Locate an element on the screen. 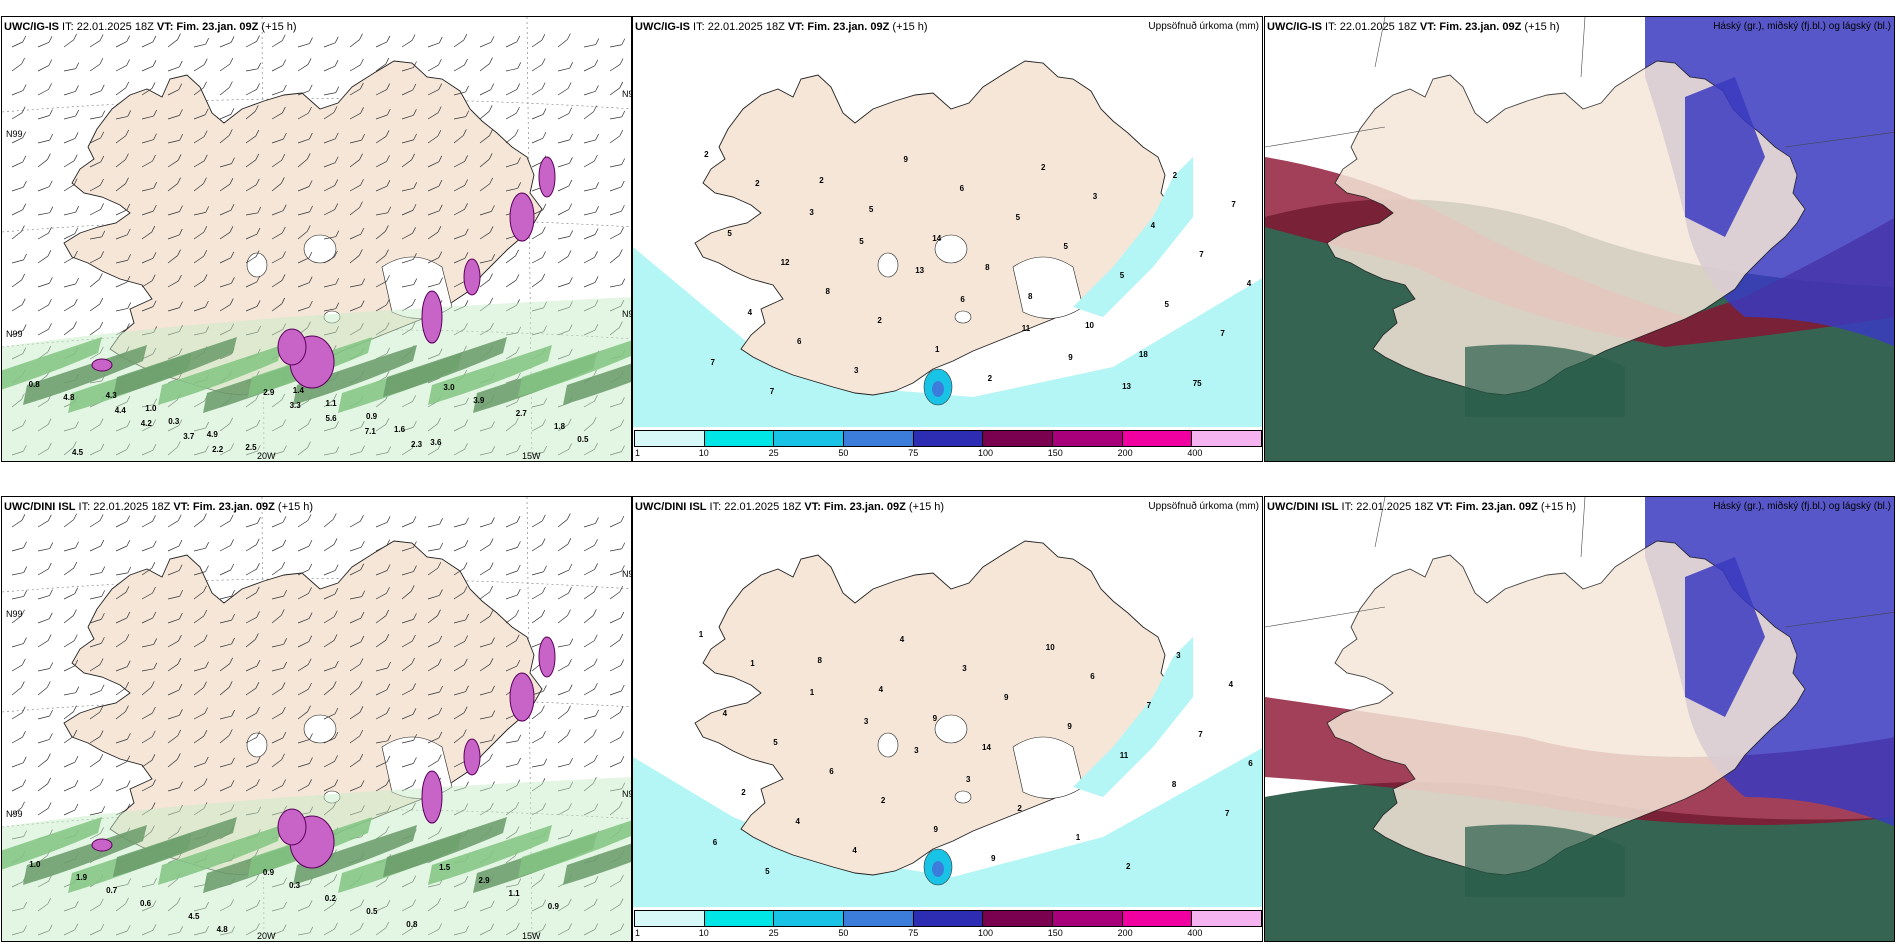  value-label: 1.5 is located at coordinates (445, 867).